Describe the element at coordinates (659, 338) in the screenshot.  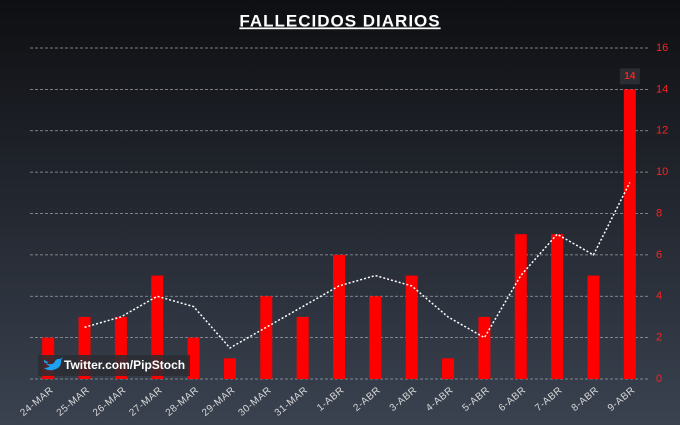
I see `y-tick-label: 2` at that location.